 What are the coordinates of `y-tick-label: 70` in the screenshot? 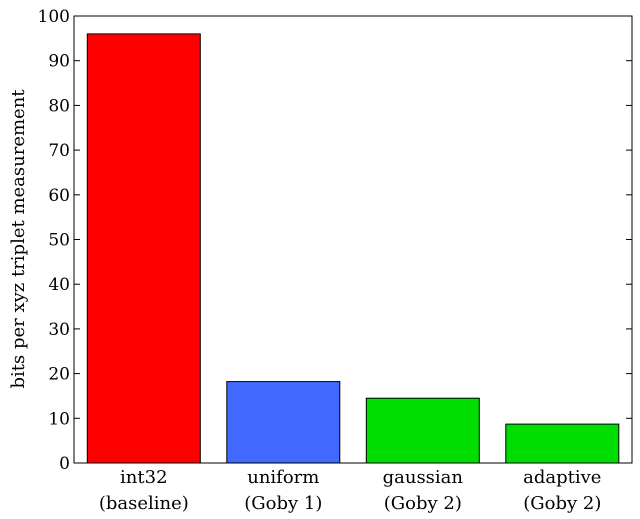 It's located at (59, 151).